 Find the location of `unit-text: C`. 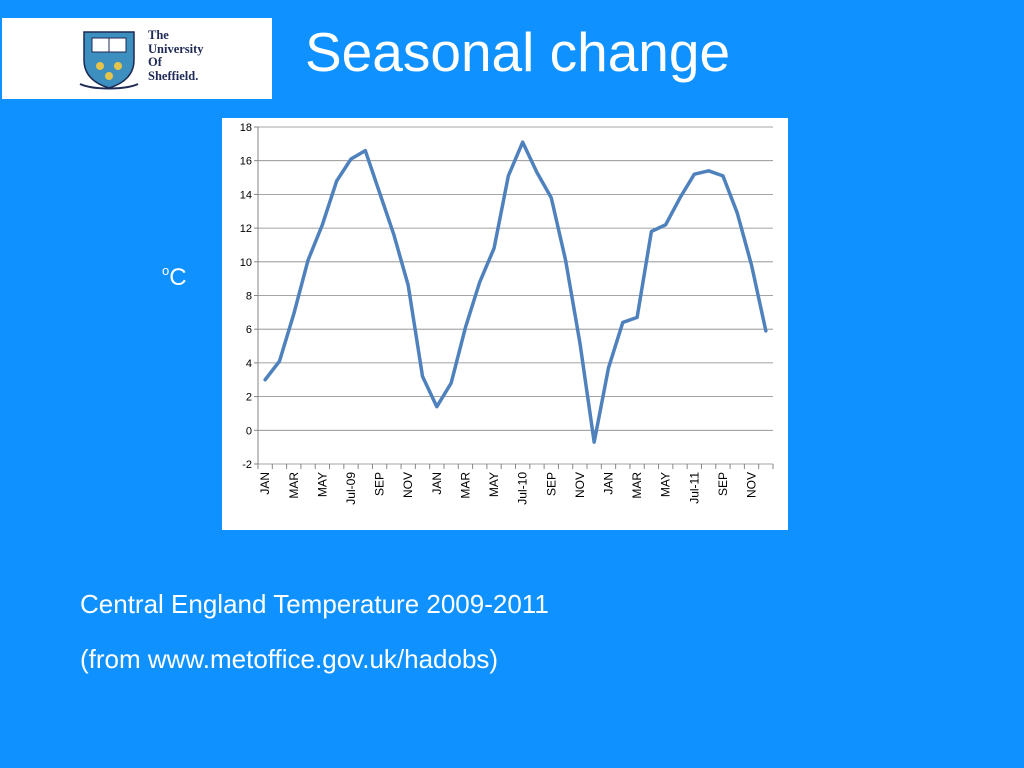

unit-text: C is located at coordinates (178, 277).